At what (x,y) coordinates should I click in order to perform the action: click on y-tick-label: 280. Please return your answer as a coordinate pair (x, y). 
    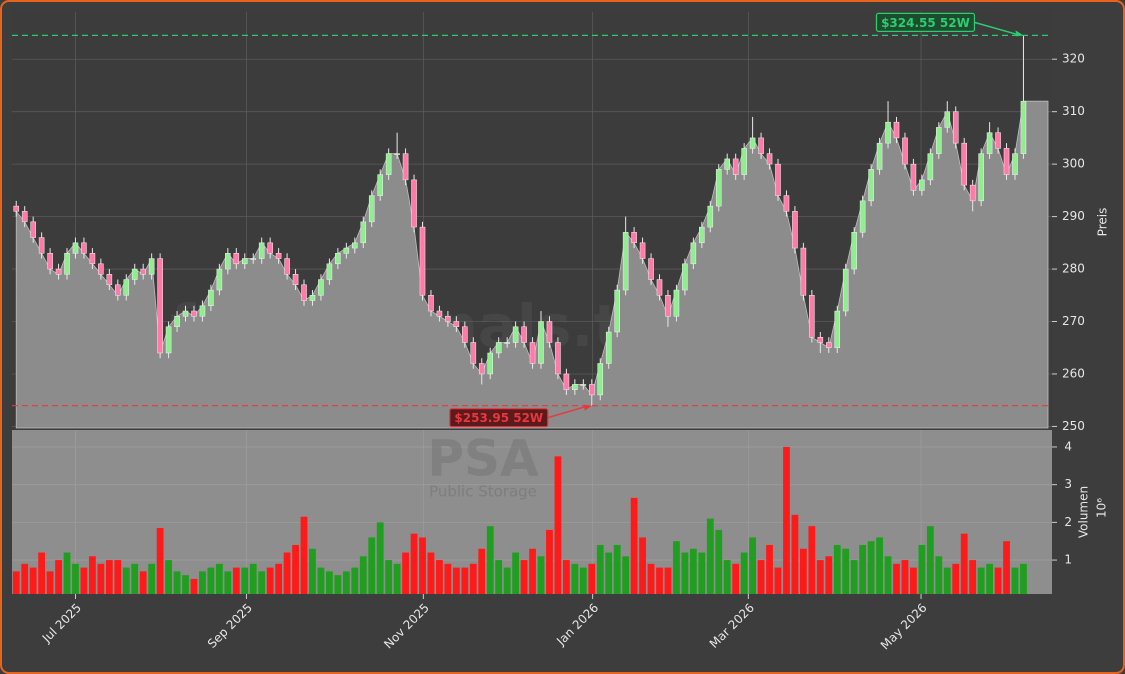
    Looking at the image, I should click on (1073, 269).